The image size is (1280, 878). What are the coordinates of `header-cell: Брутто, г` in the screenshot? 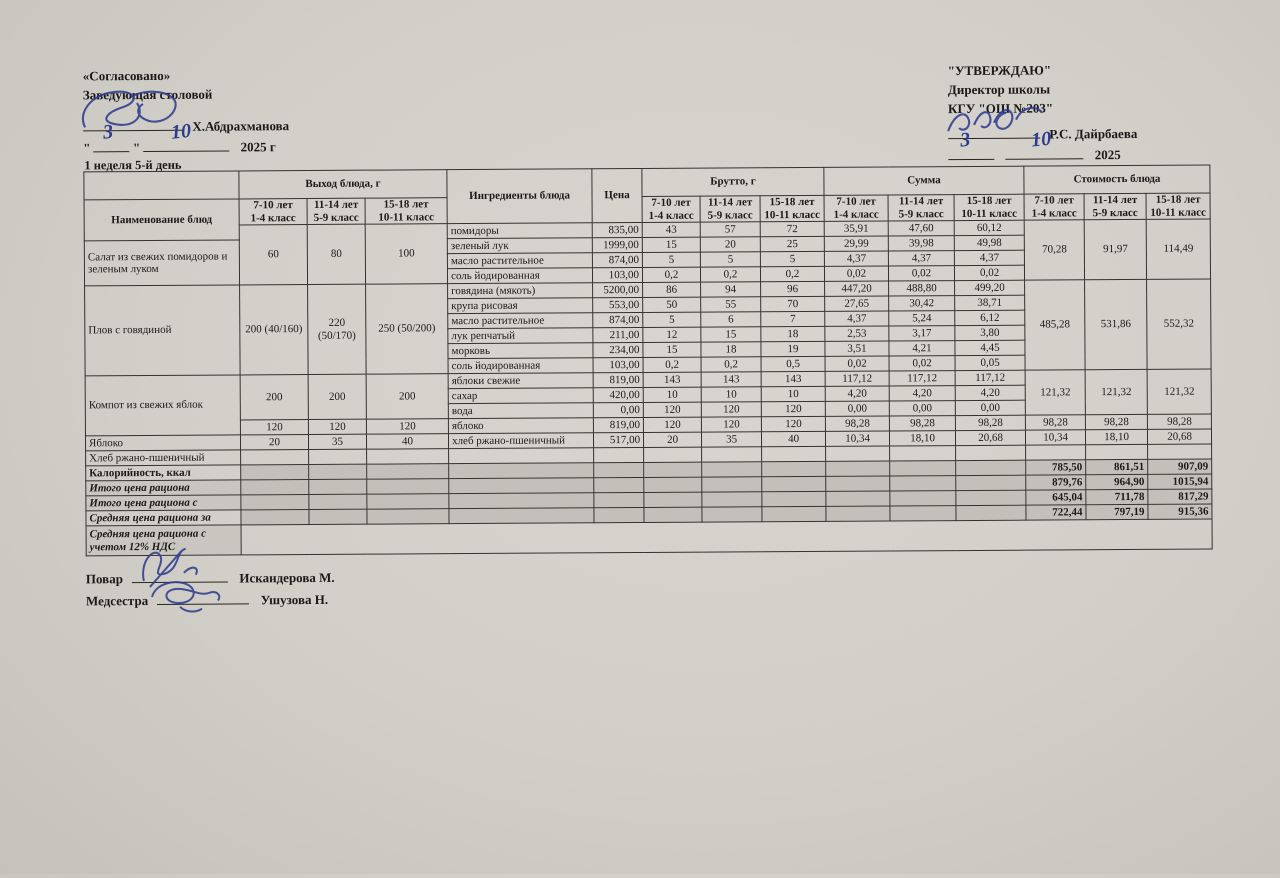 It's located at (733, 181).